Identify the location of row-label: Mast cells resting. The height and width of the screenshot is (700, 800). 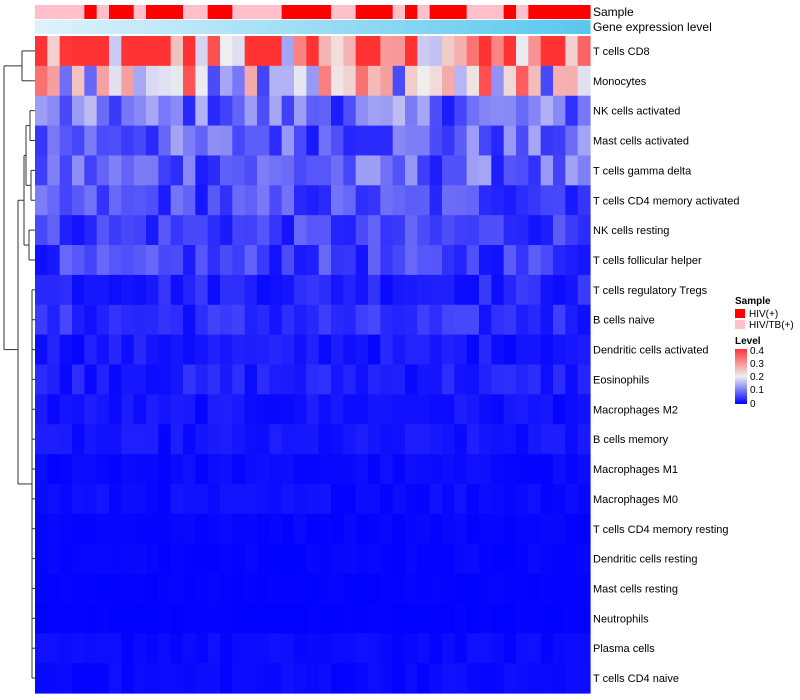
(635, 589).